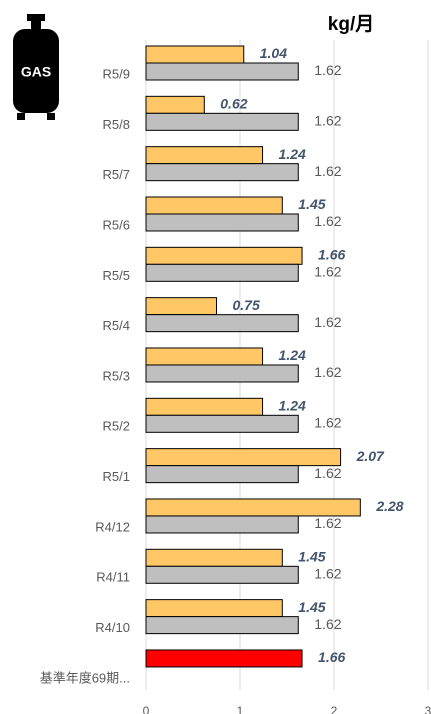 The width and height of the screenshot is (431, 714). Describe the element at coordinates (116, 174) in the screenshot. I see `y-tick-label: R5/7` at that location.